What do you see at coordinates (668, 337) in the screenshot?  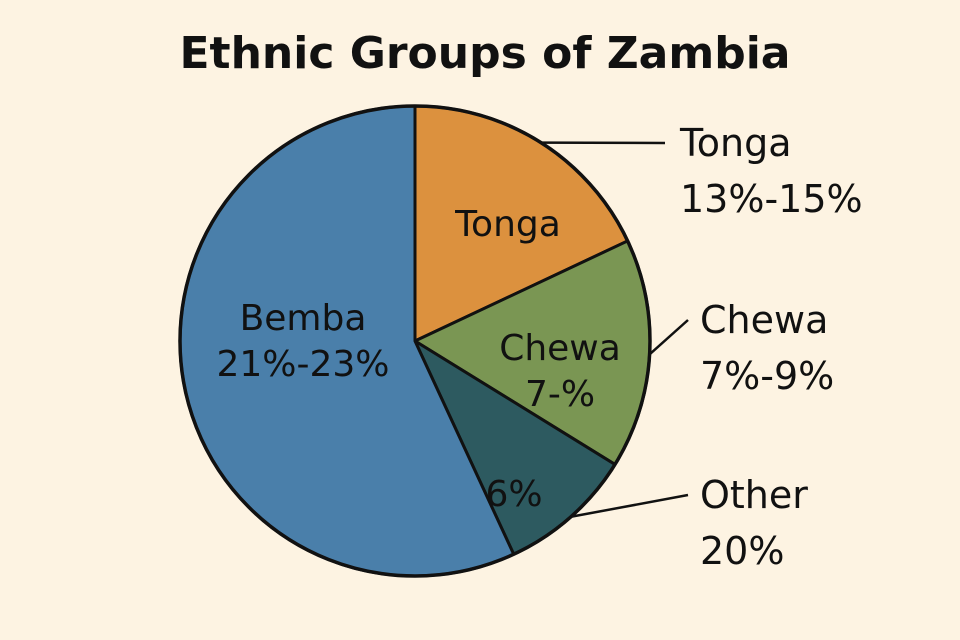 I see `leader-line-chewa` at bounding box center [668, 337].